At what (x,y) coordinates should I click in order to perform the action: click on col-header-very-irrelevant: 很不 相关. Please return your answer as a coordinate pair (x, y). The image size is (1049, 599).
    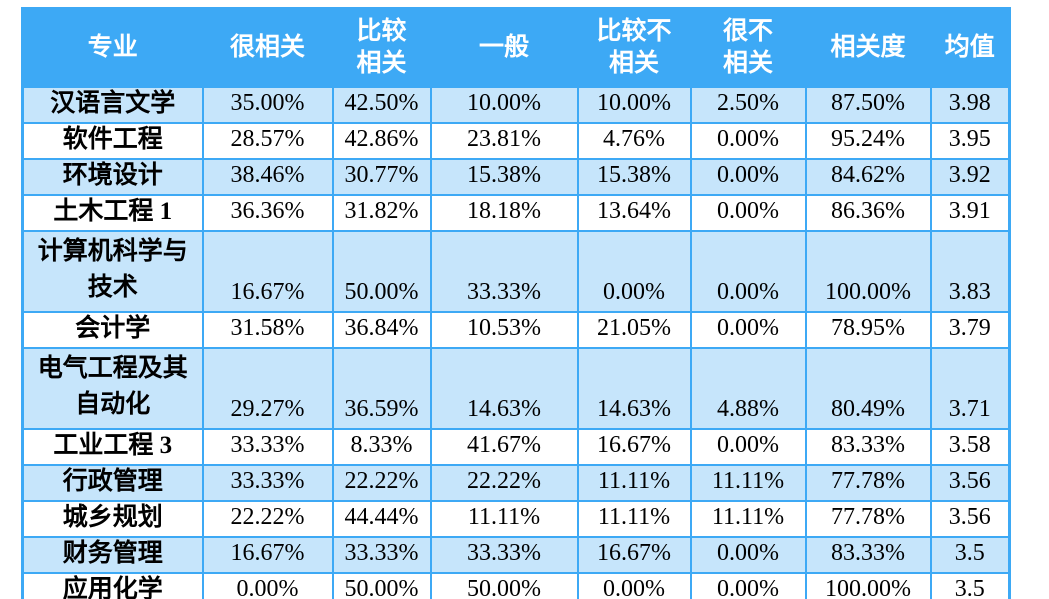
    Looking at the image, I should click on (748, 47).